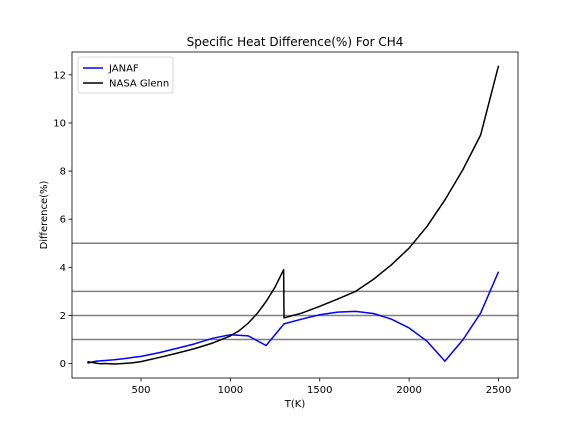 The width and height of the screenshot is (576, 432). Describe the element at coordinates (44, 214) in the screenshot. I see `y-axis-label: Difference(%)` at that location.